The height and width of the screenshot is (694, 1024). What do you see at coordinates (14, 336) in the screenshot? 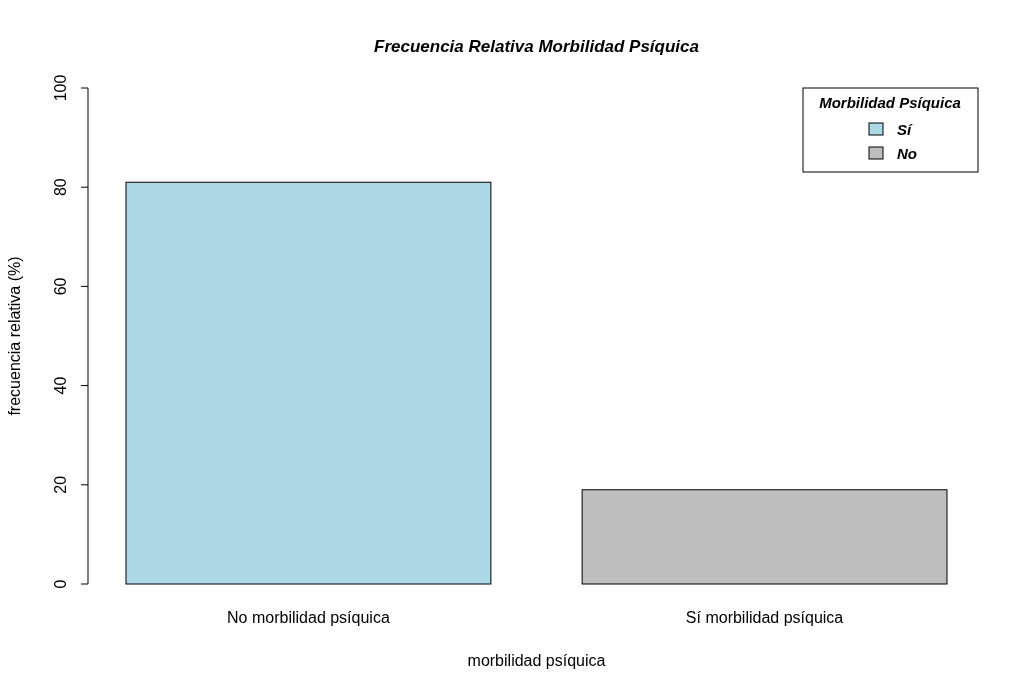
I see `y-axis-title: frecuencia relativa (%)` at bounding box center [14, 336].